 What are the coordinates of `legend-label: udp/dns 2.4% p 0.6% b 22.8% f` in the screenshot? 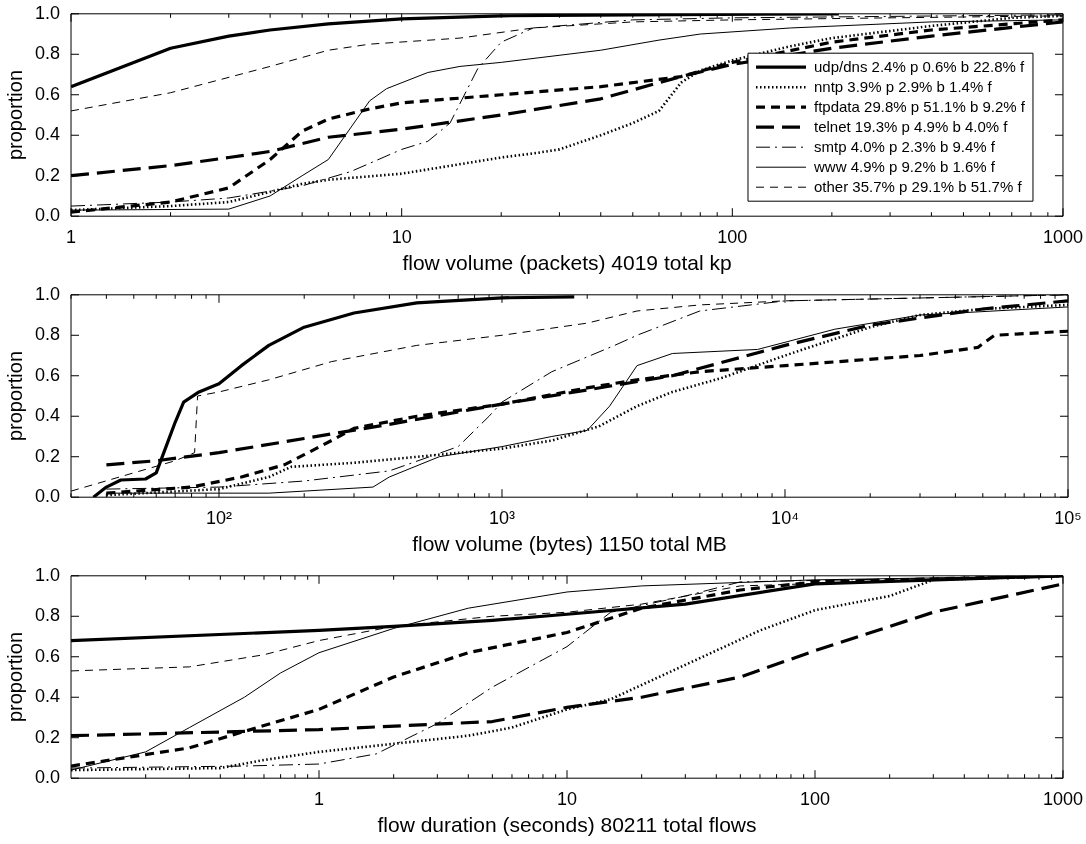 It's located at (919, 67).